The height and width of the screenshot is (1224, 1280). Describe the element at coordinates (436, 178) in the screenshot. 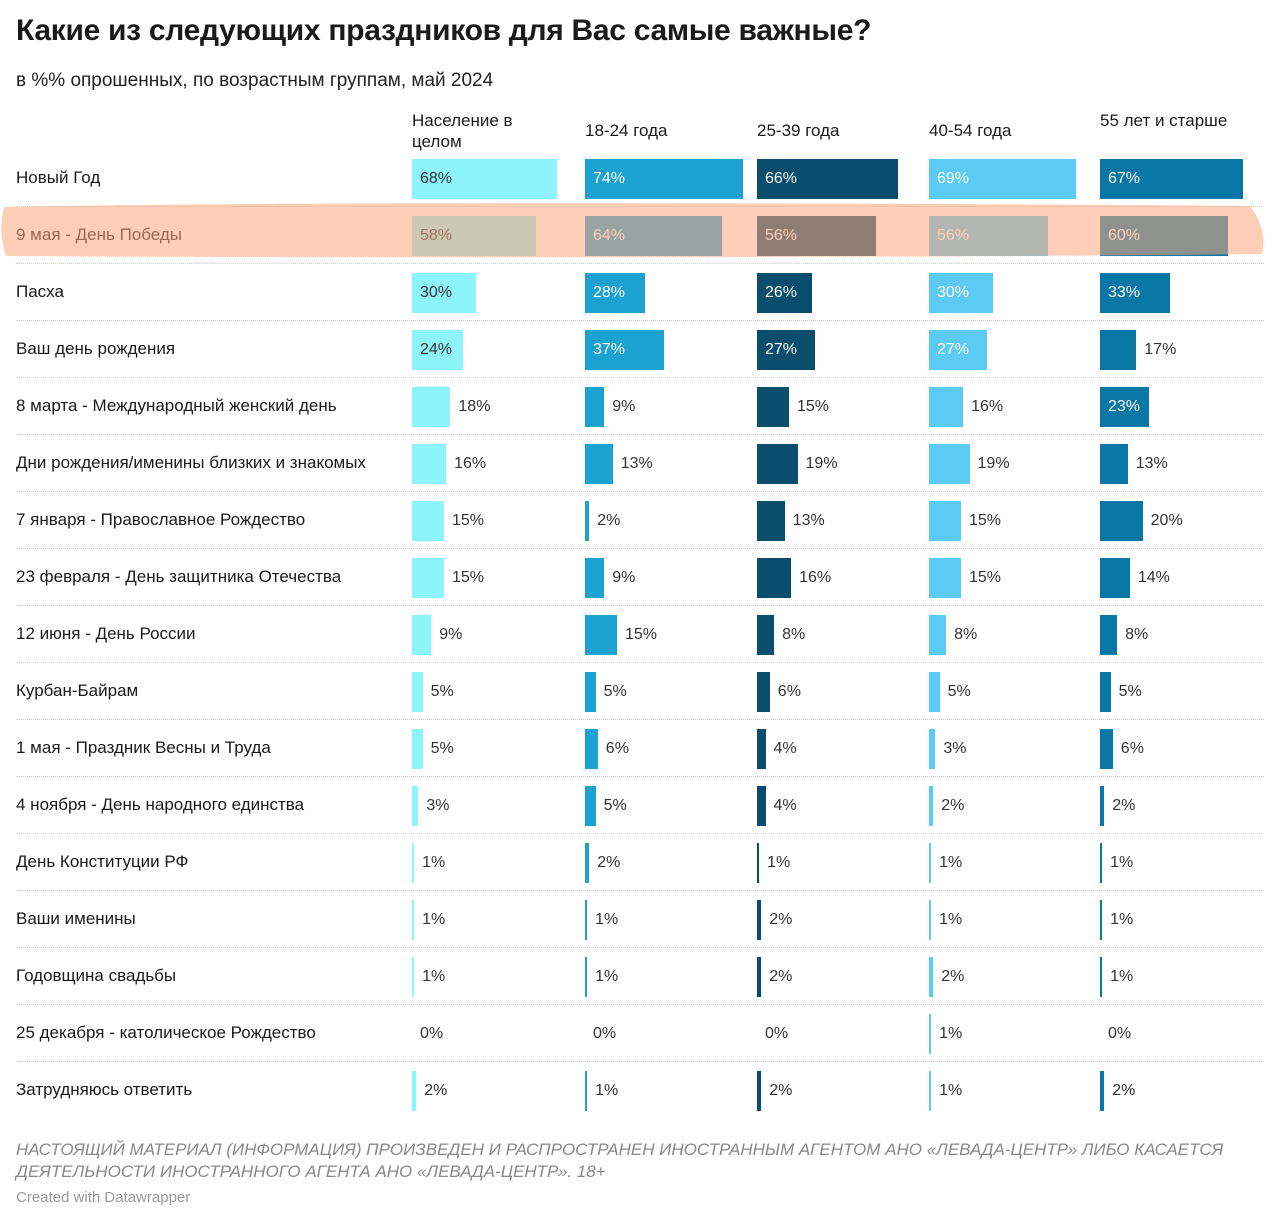

I see `value-label: 68%` at that location.